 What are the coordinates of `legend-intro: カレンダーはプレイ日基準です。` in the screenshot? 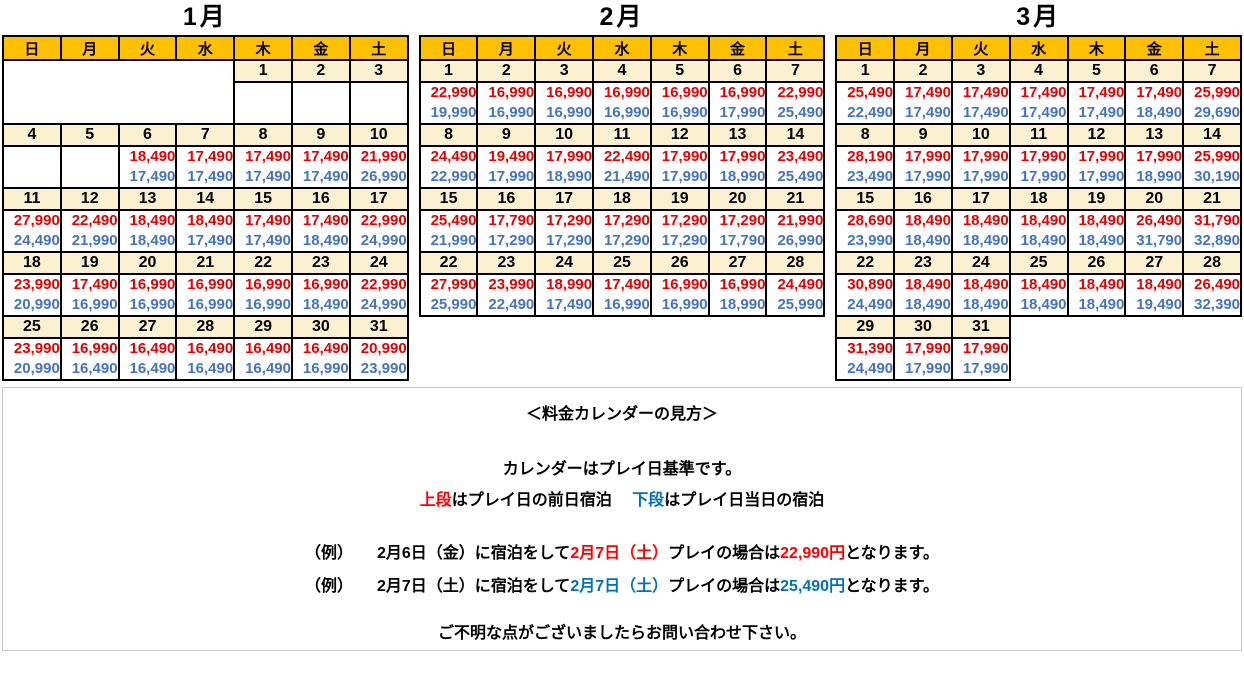 It's located at (622, 469).